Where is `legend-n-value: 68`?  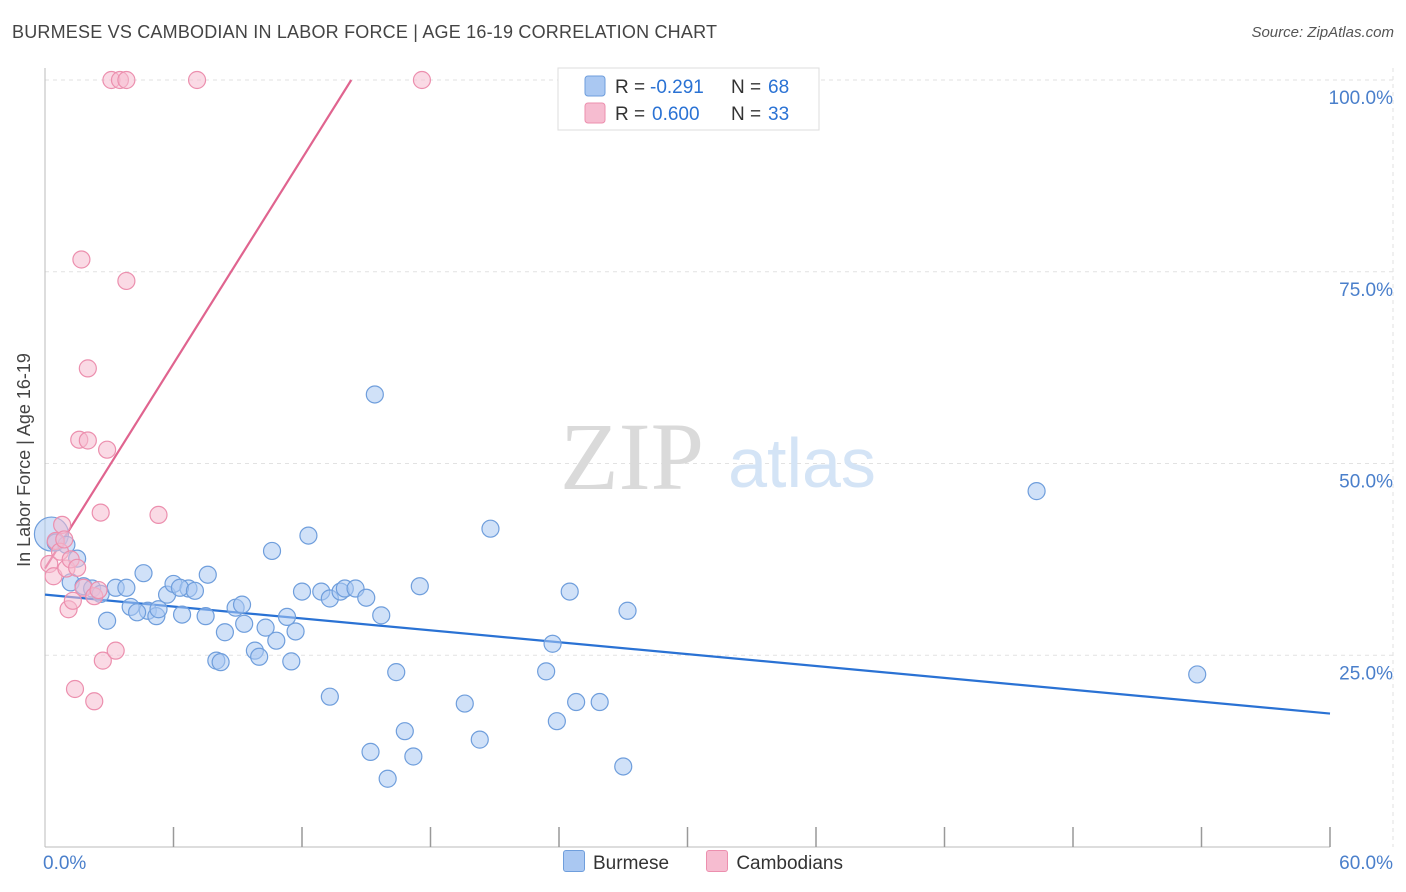
legend-n-value: 68 is located at coordinates (778, 87).